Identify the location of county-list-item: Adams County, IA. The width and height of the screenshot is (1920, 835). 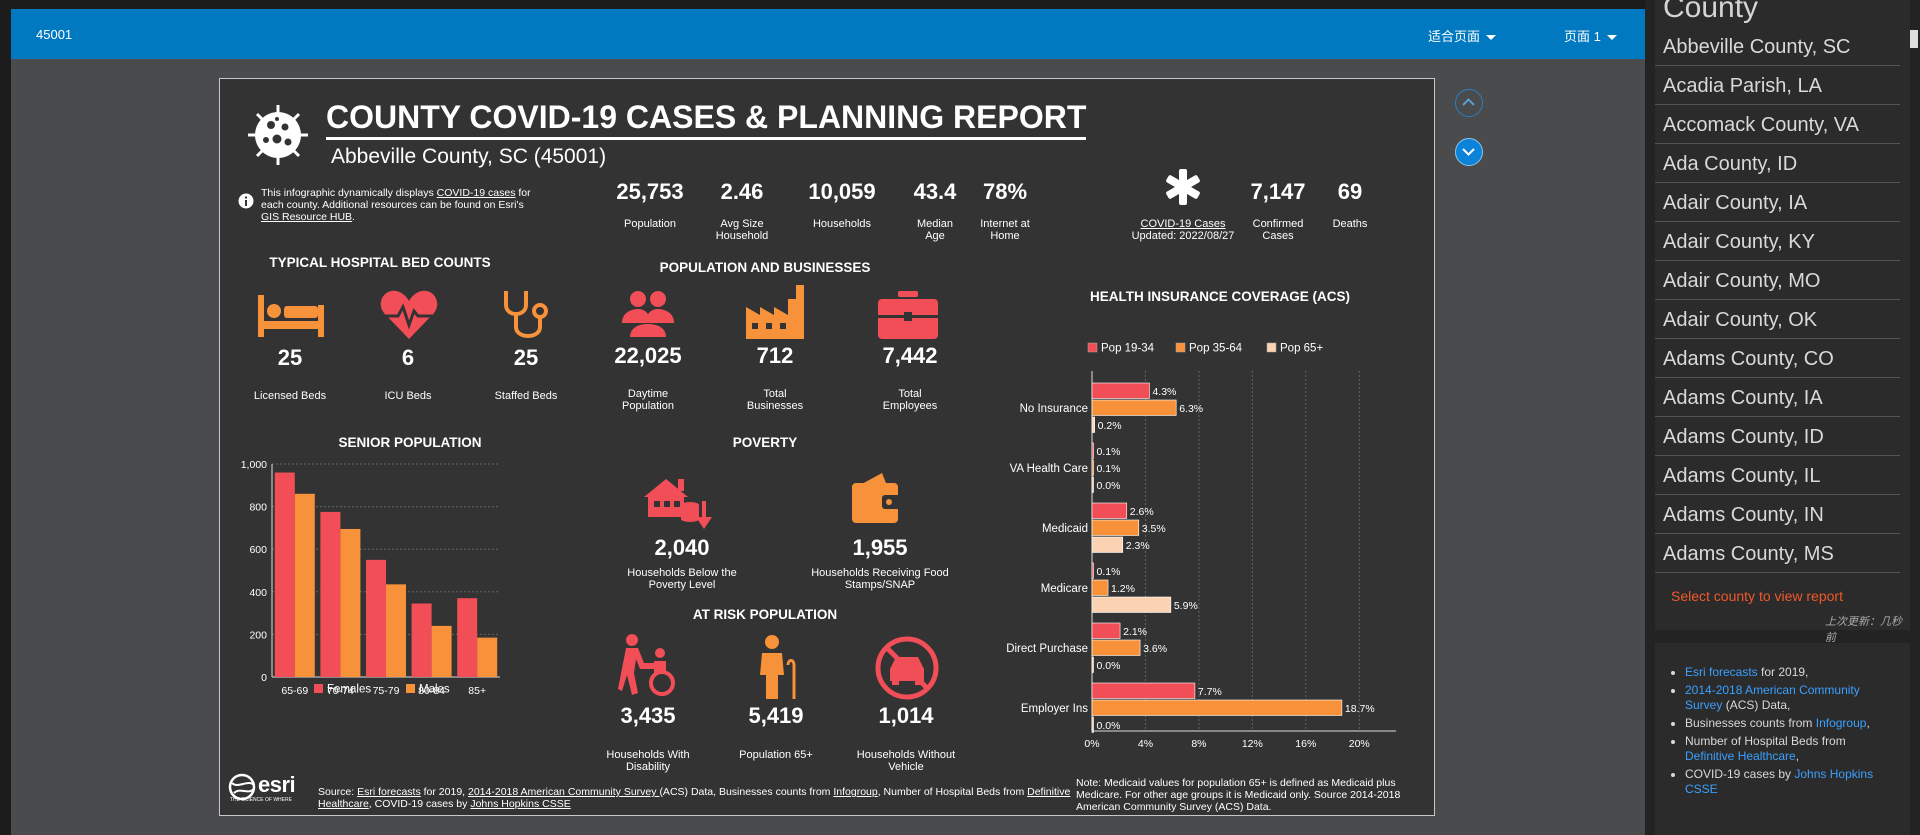
(1777, 398).